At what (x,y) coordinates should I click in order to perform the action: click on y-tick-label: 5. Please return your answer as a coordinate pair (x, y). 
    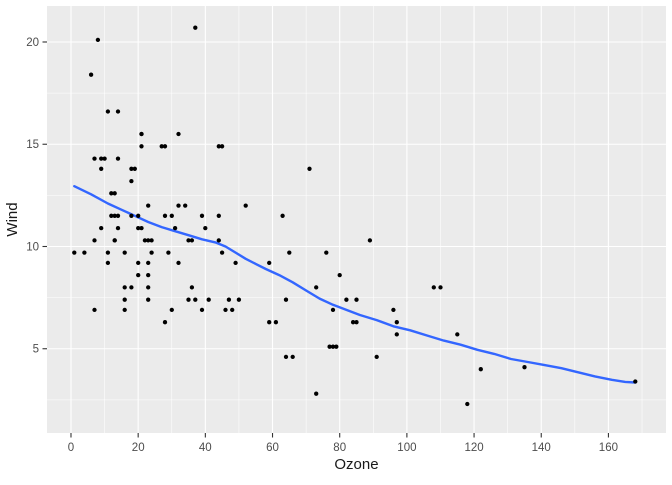
    Looking at the image, I should click on (36, 350).